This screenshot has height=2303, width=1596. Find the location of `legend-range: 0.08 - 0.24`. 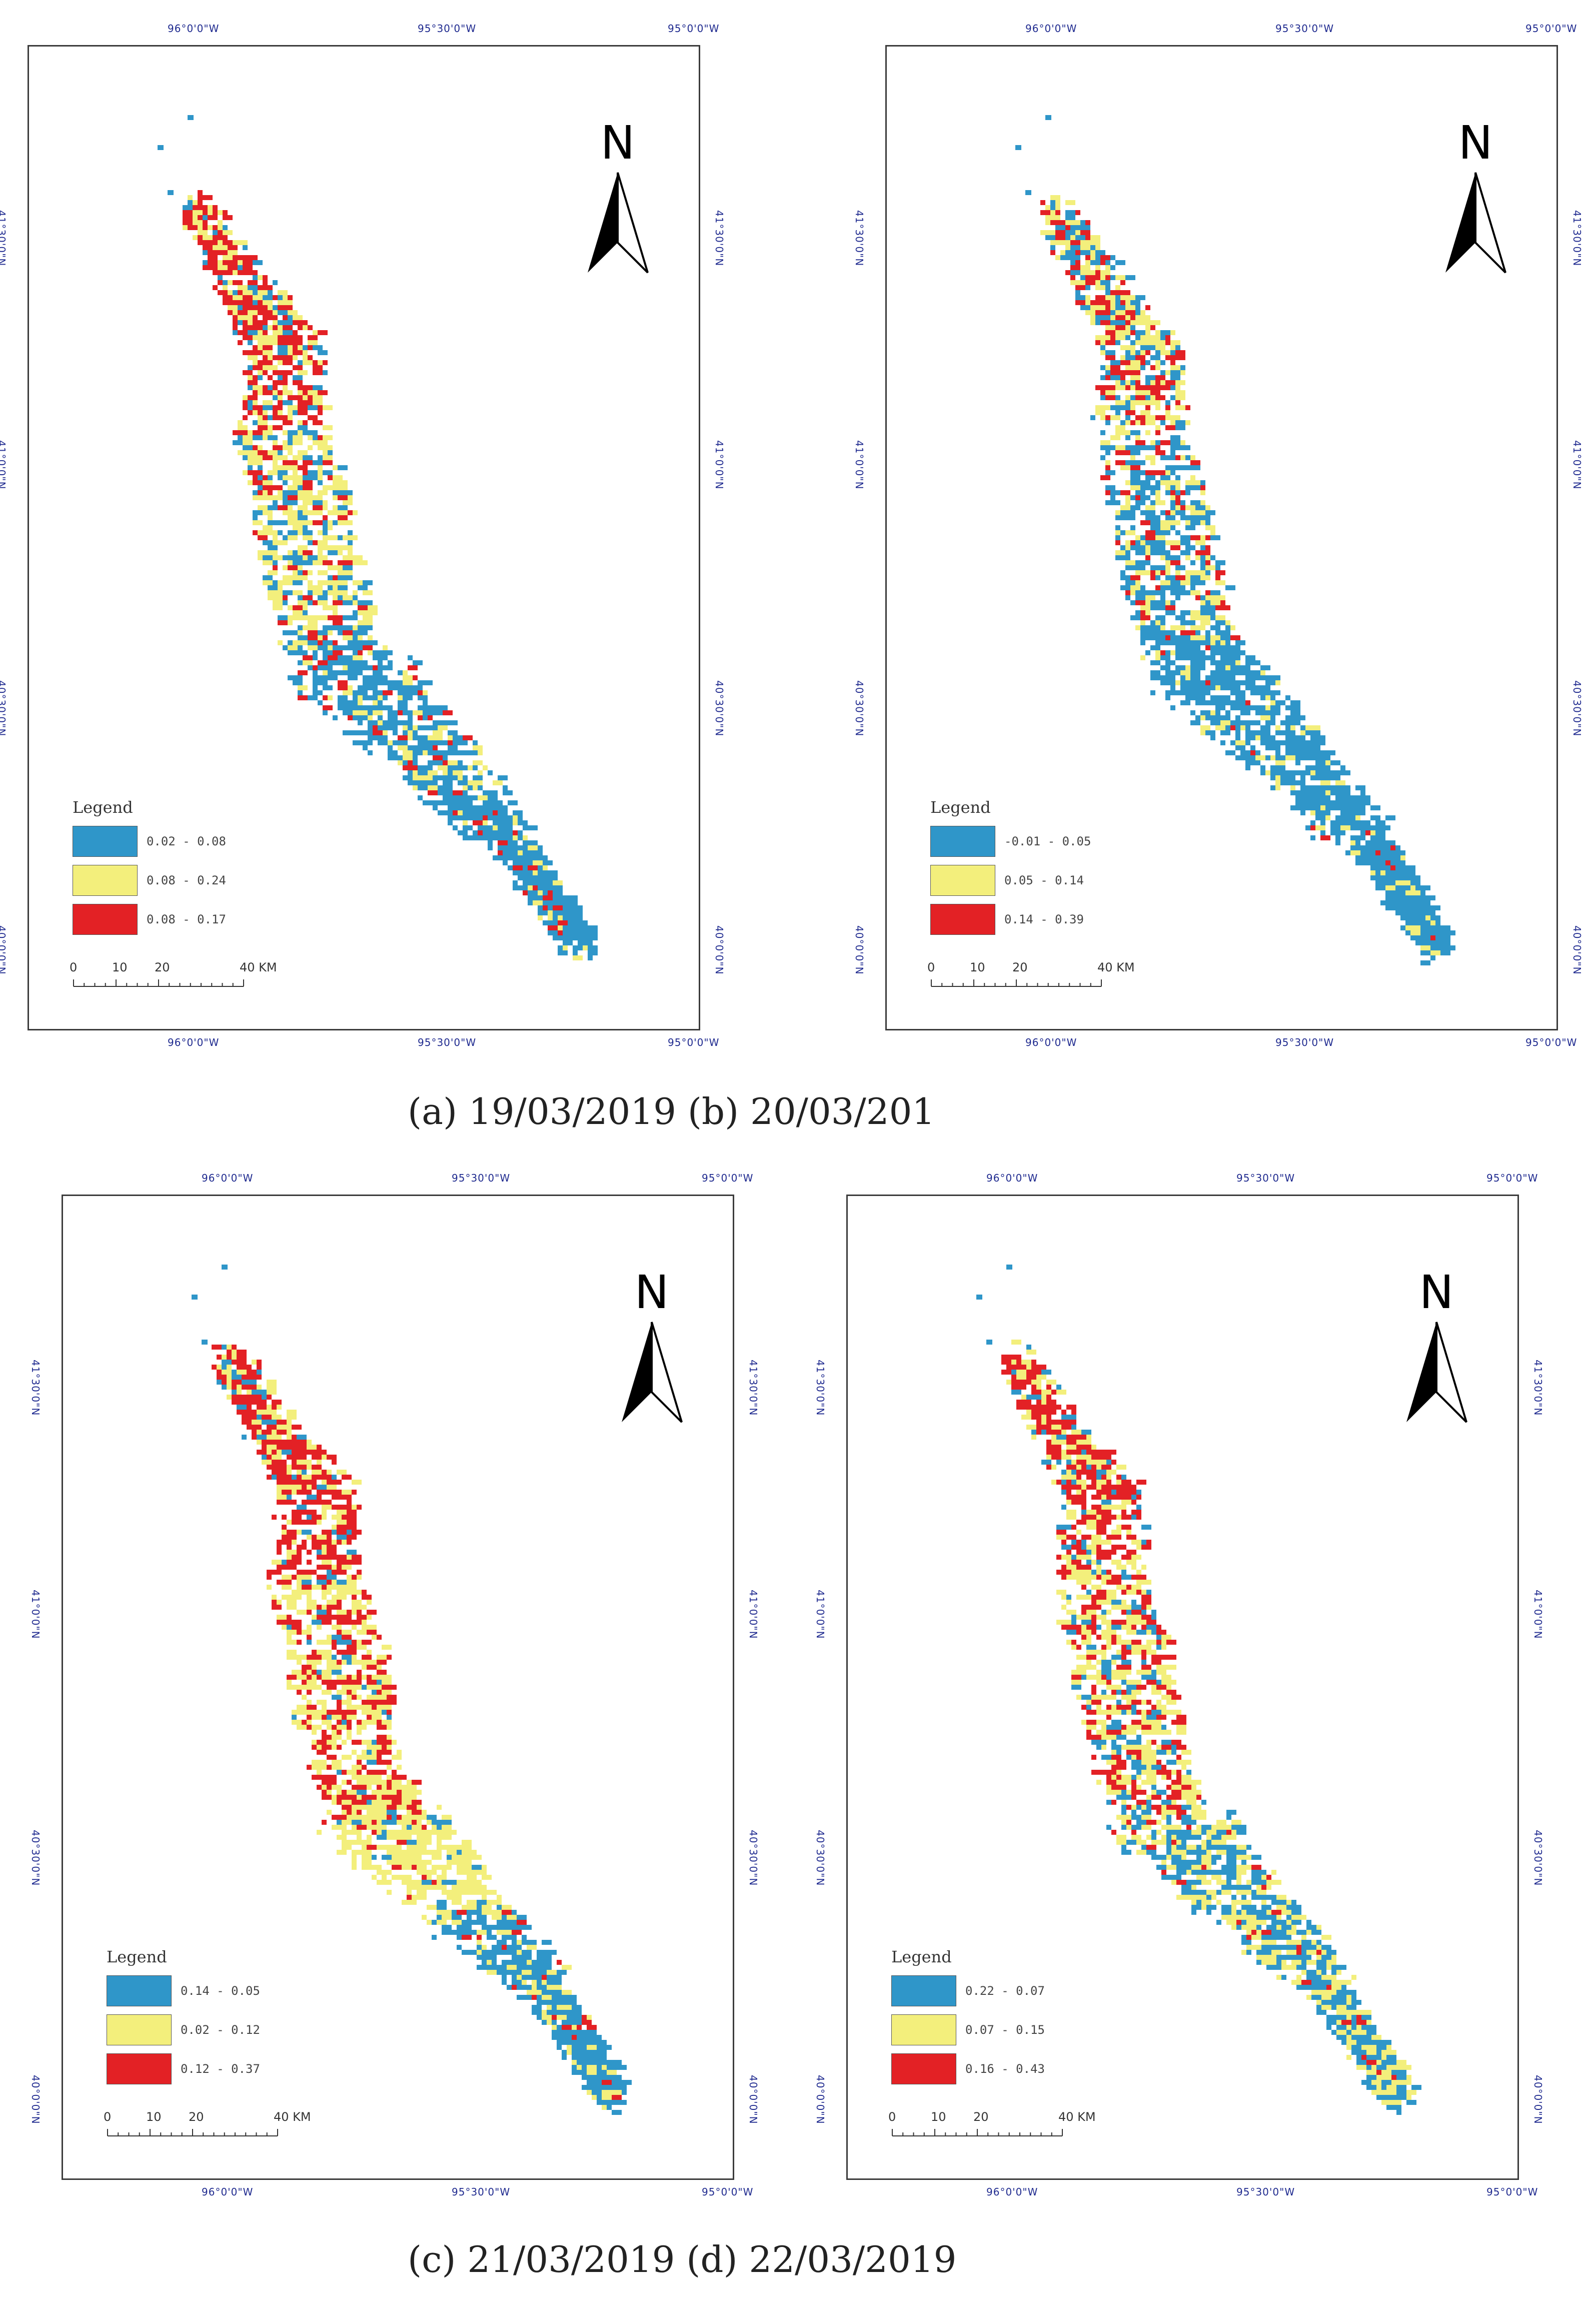

legend-range: 0.08 - 0.24 is located at coordinates (186, 880).